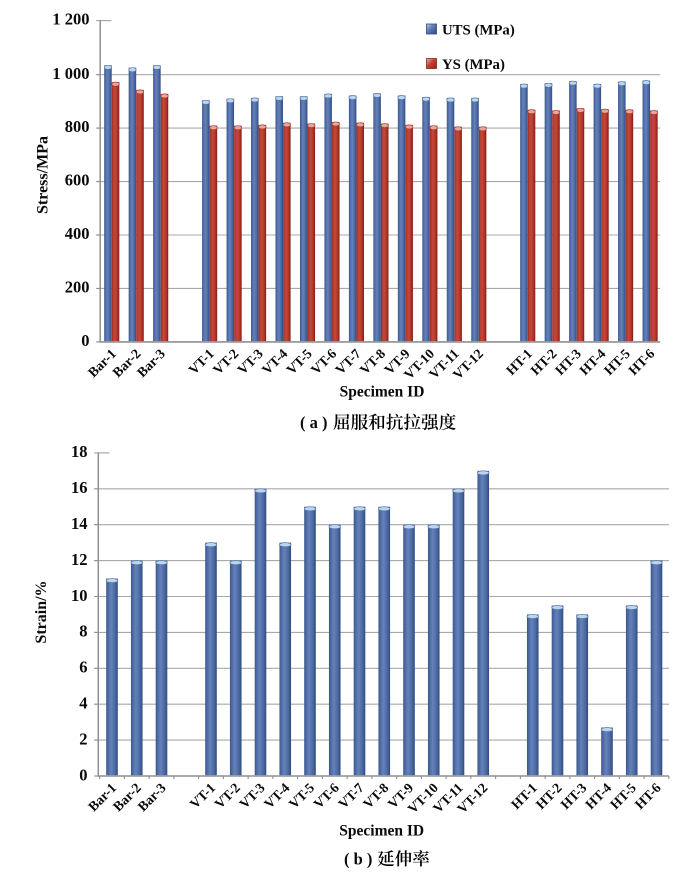 This screenshot has height=880, width=700. What do you see at coordinates (314, 422) in the screenshot?
I see `svg-text: ( a )` at bounding box center [314, 422].